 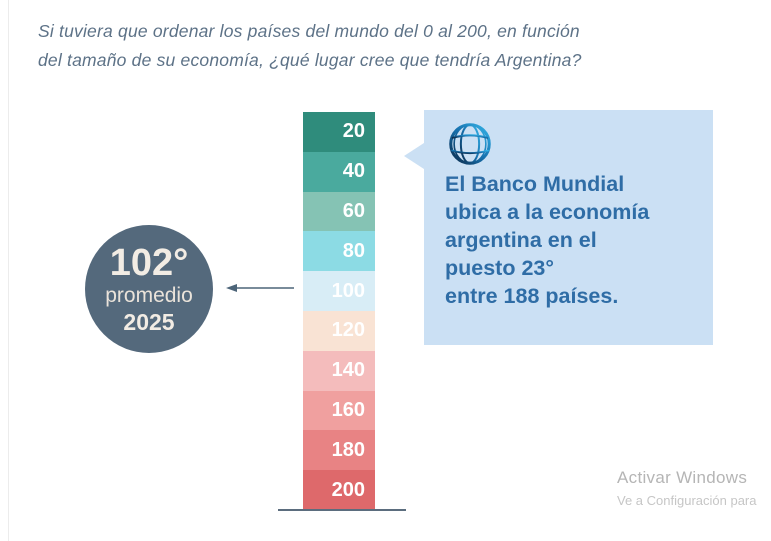 I want to click on scale-baseline, so click(x=342, y=510).